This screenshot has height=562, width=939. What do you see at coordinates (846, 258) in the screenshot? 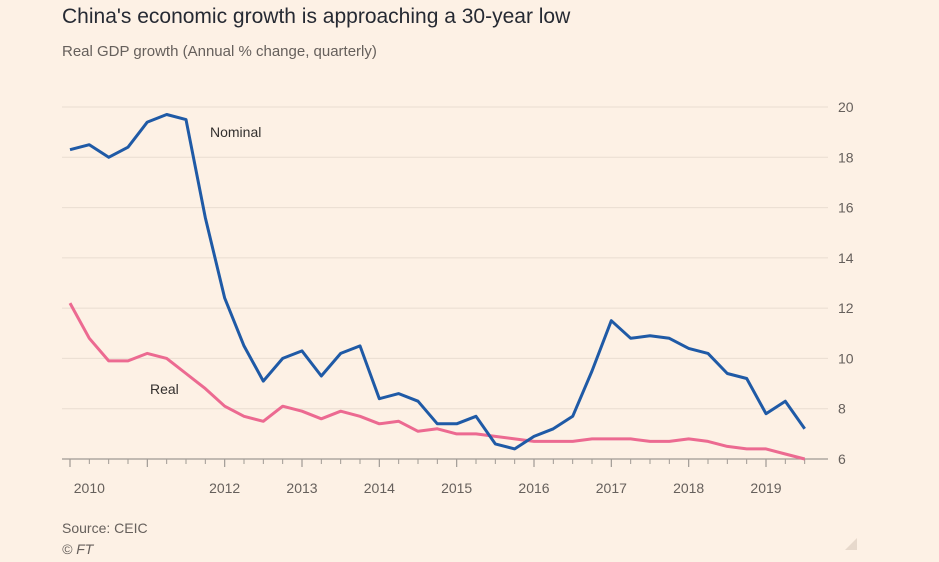
I see `y-tick-label: 14` at bounding box center [846, 258].